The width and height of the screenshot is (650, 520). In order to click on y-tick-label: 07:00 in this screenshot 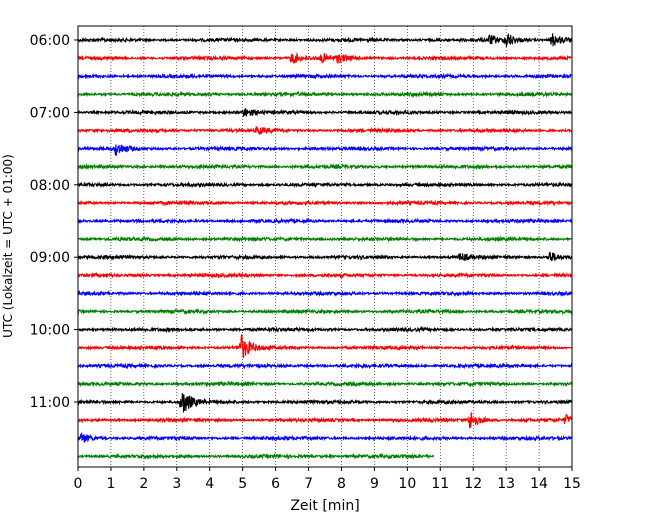, I will do `click(50, 113)`.